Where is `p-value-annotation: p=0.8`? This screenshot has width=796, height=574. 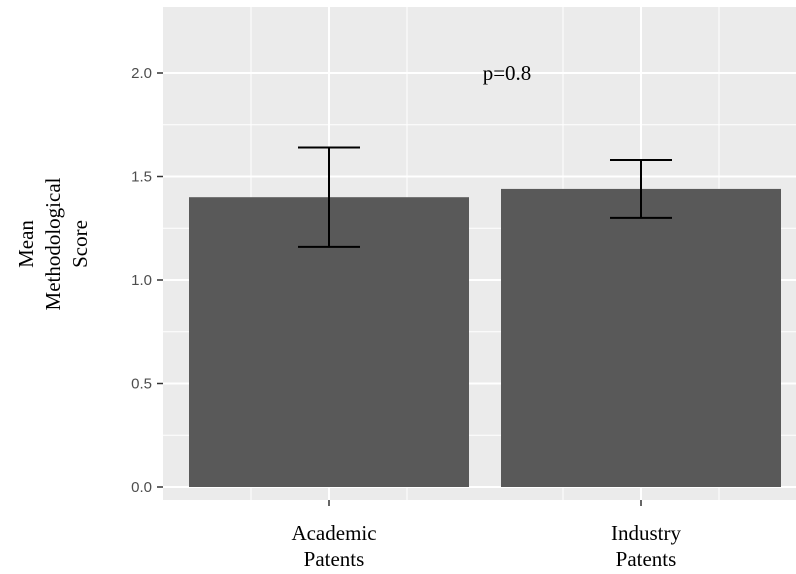
p-value-annotation: p=0.8 is located at coordinates (507, 73).